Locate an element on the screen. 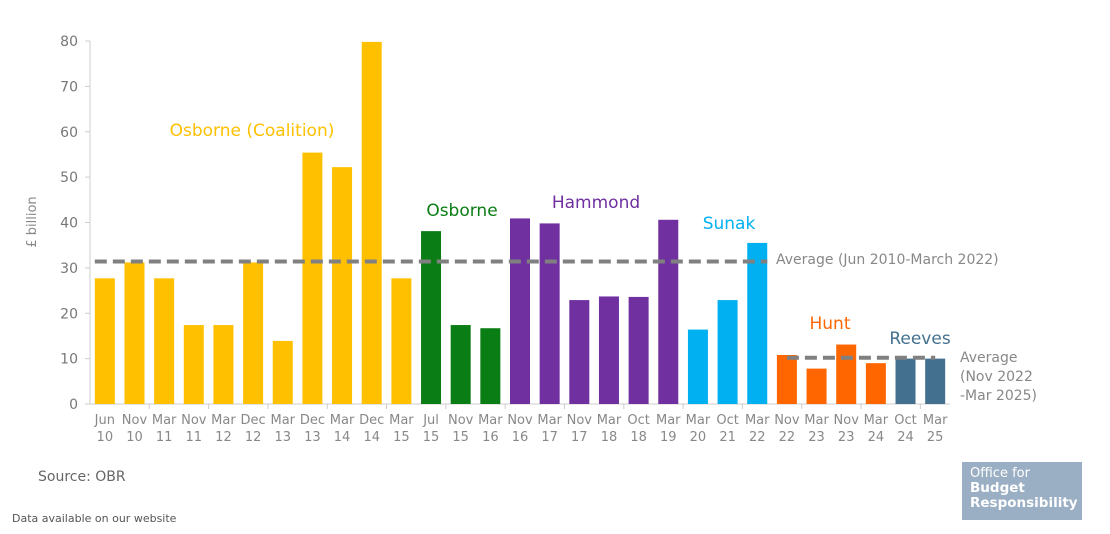 The height and width of the screenshot is (534, 1110). y-axis-label: £ billion is located at coordinates (32, 221).